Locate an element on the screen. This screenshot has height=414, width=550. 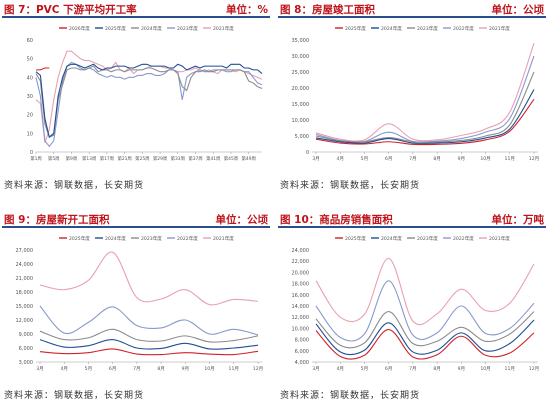
legend-label: 2025年度 is located at coordinates (115, 28).